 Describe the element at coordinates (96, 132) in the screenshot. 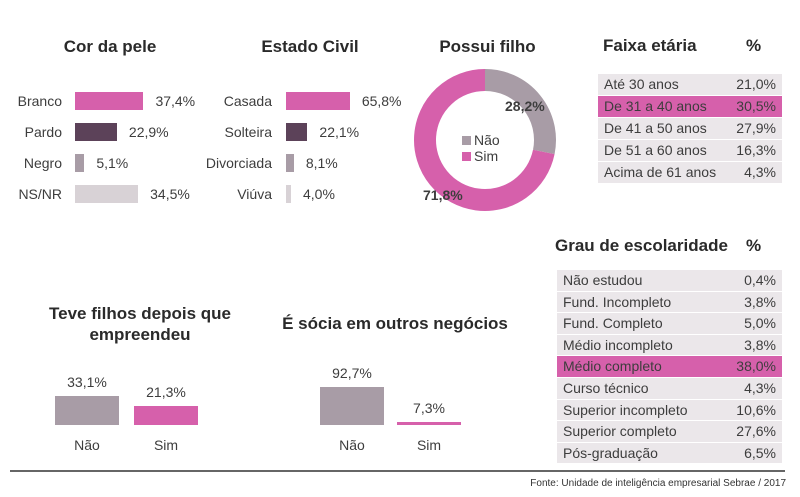

I see `bar-pardo` at that location.